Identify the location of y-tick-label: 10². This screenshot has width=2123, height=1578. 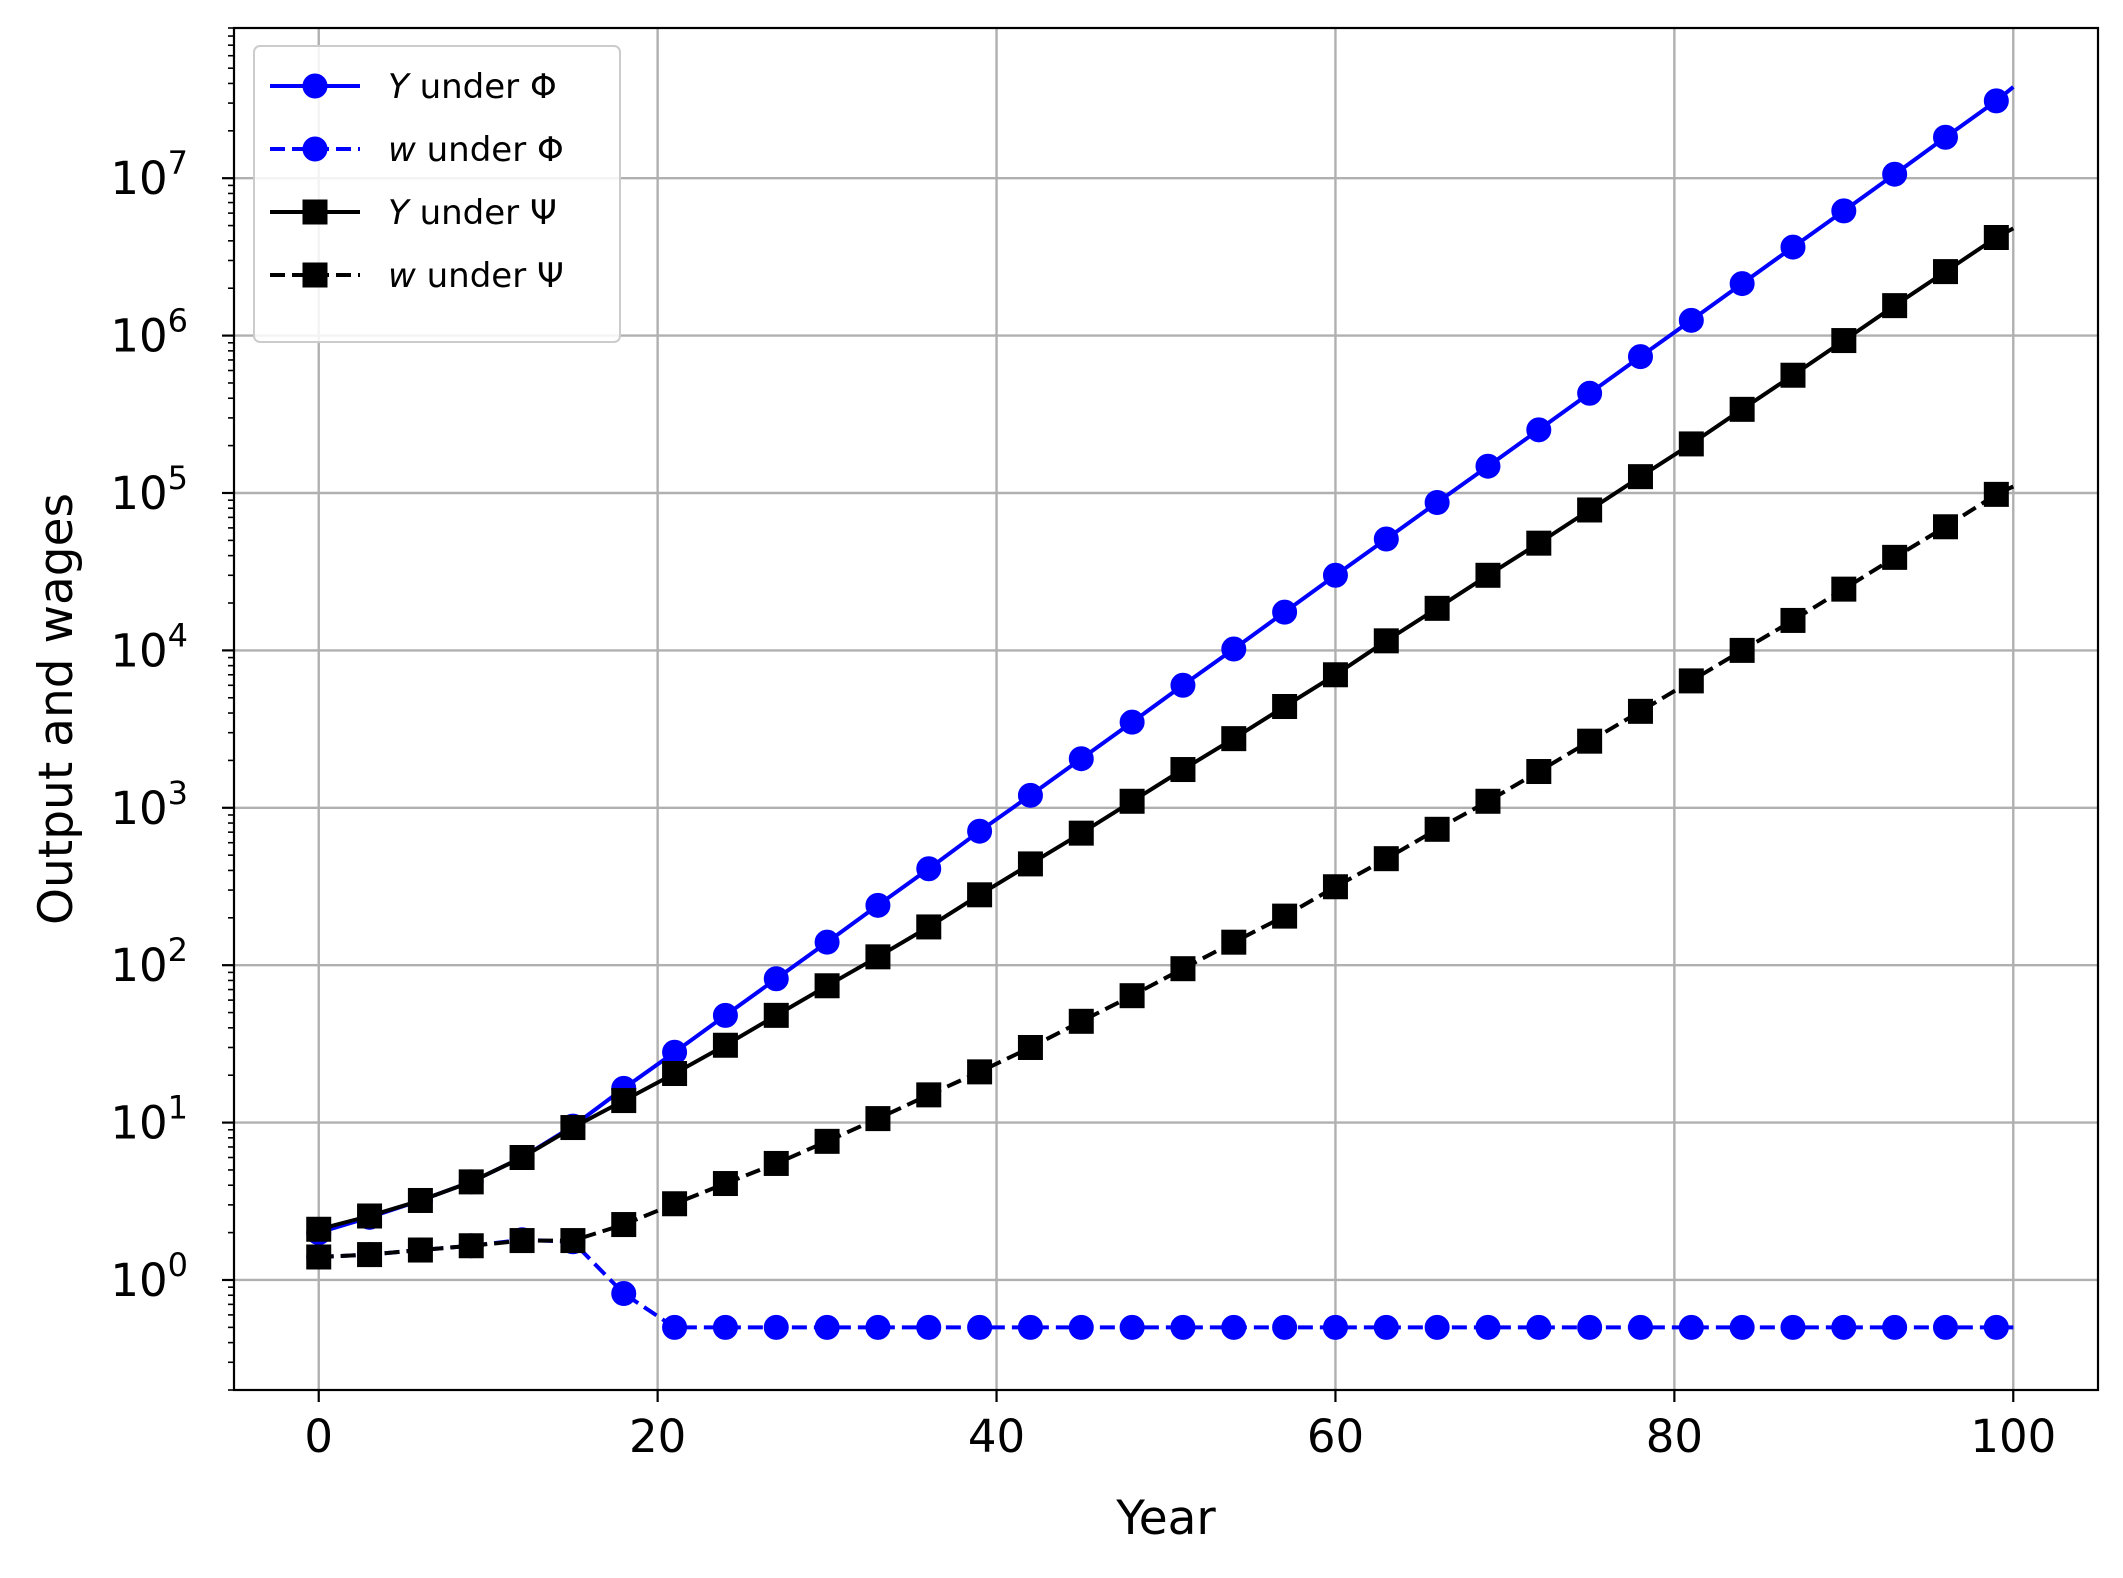
(149, 961).